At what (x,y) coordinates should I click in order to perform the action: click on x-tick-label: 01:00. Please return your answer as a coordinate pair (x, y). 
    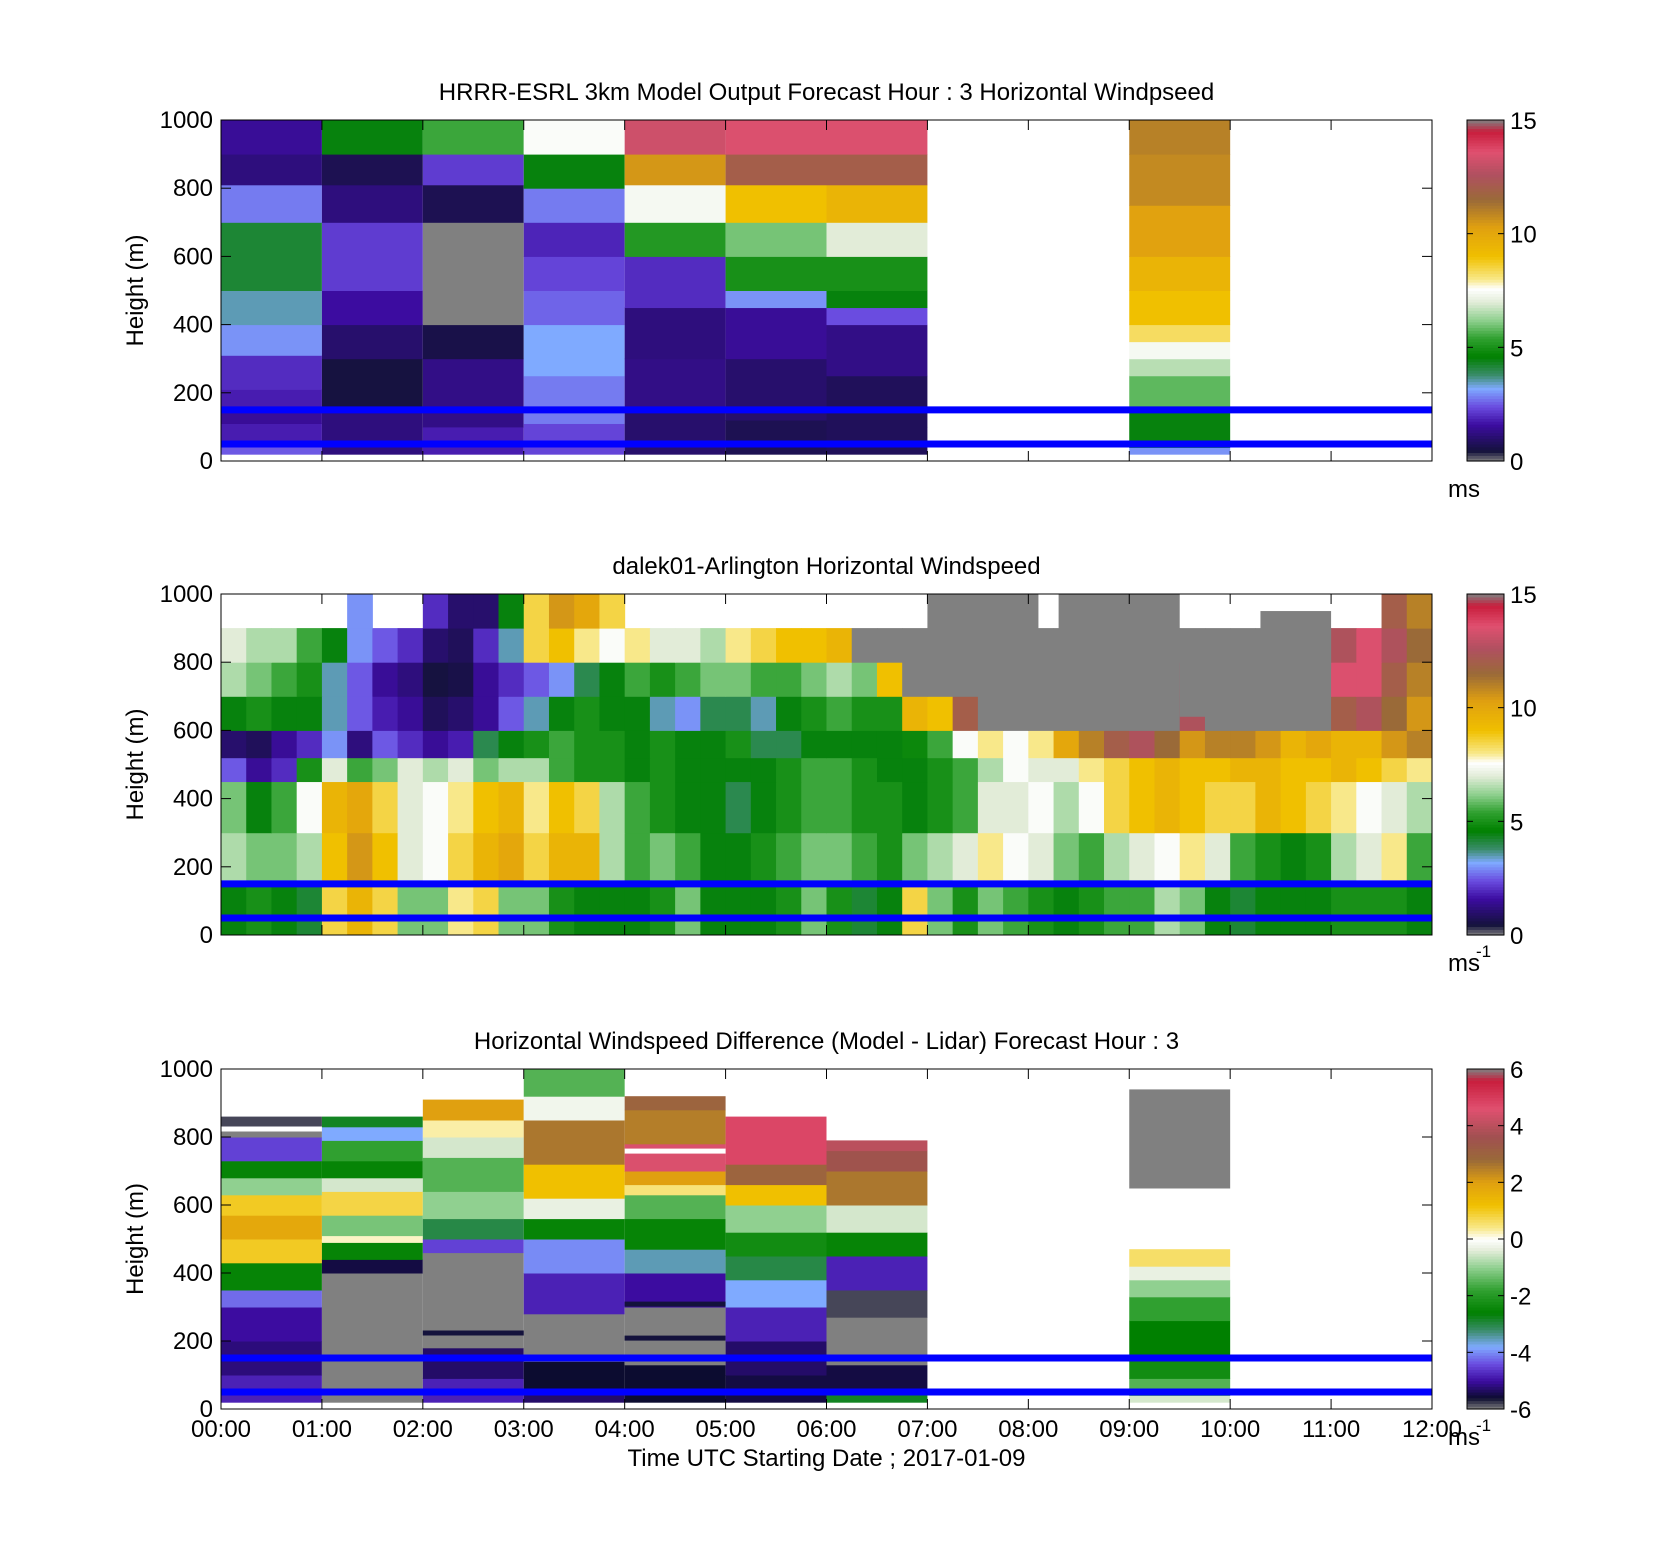
    Looking at the image, I should click on (322, 1429).